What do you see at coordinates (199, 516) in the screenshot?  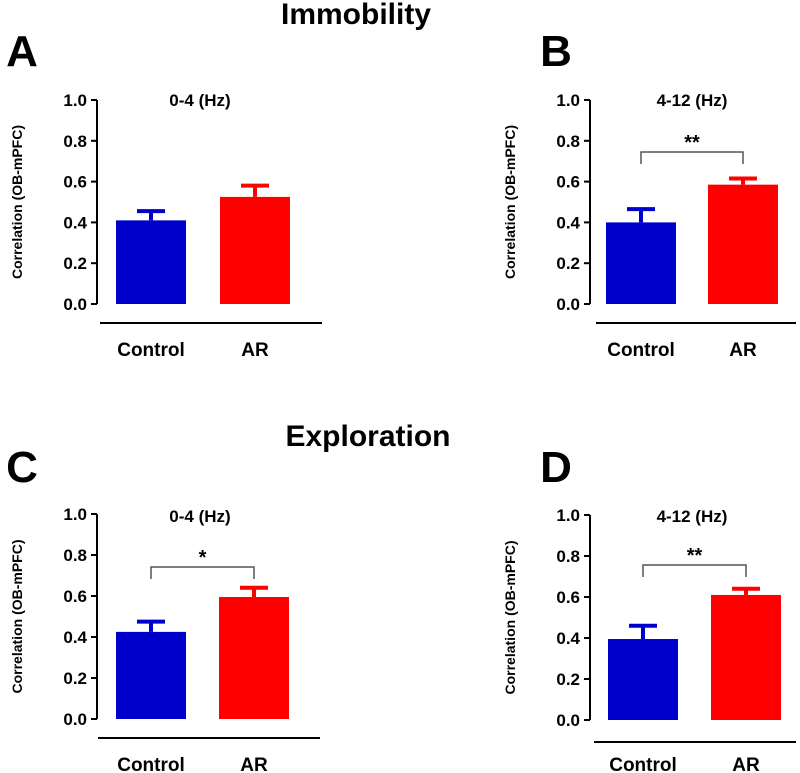 I see `panel-title-c: 0-4 (Hz)` at bounding box center [199, 516].